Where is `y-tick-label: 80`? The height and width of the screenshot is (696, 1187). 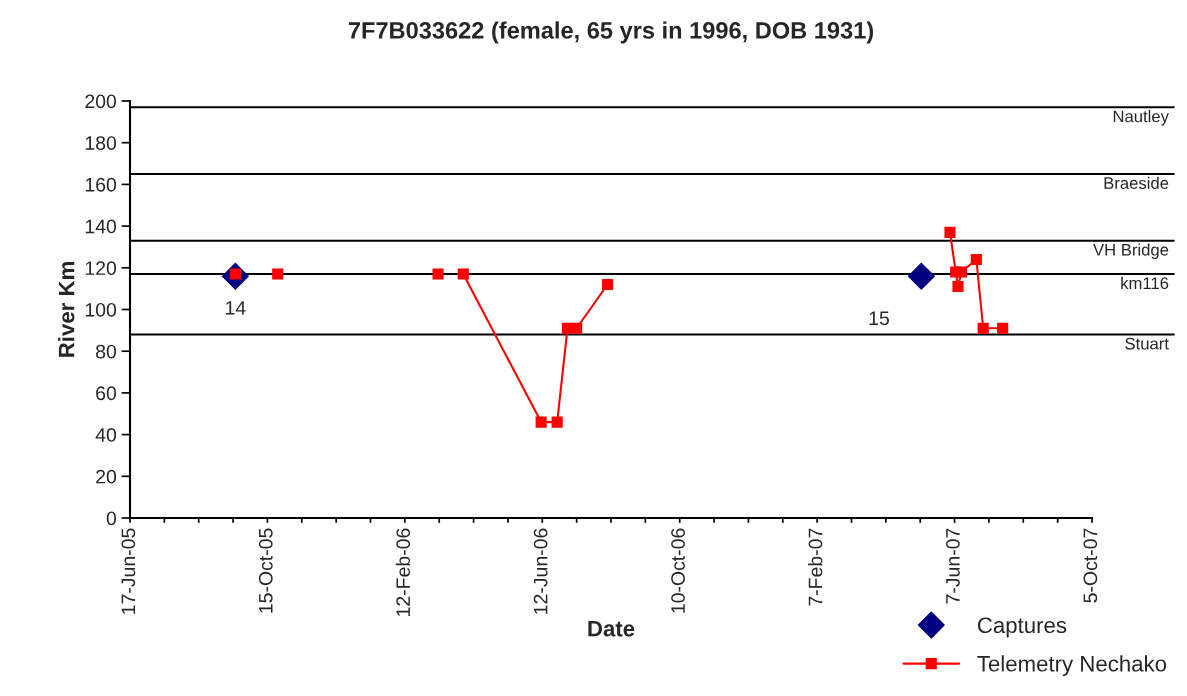 y-tick-label: 80 is located at coordinates (106, 351).